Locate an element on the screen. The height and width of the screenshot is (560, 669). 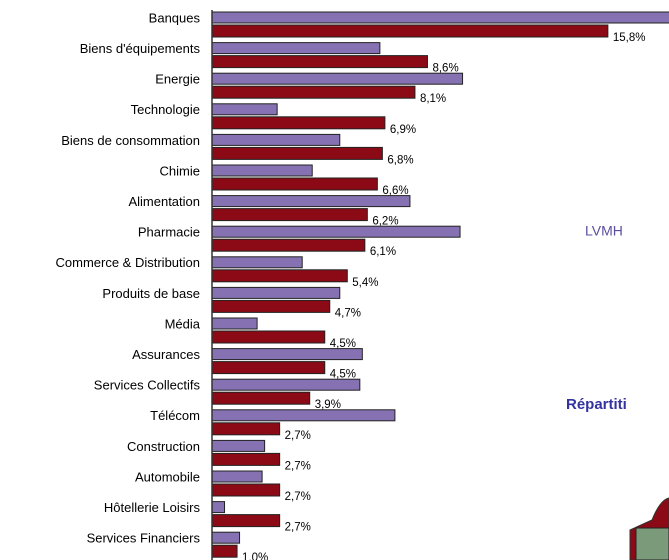
y-tick-label: Construction is located at coordinates (163, 446).